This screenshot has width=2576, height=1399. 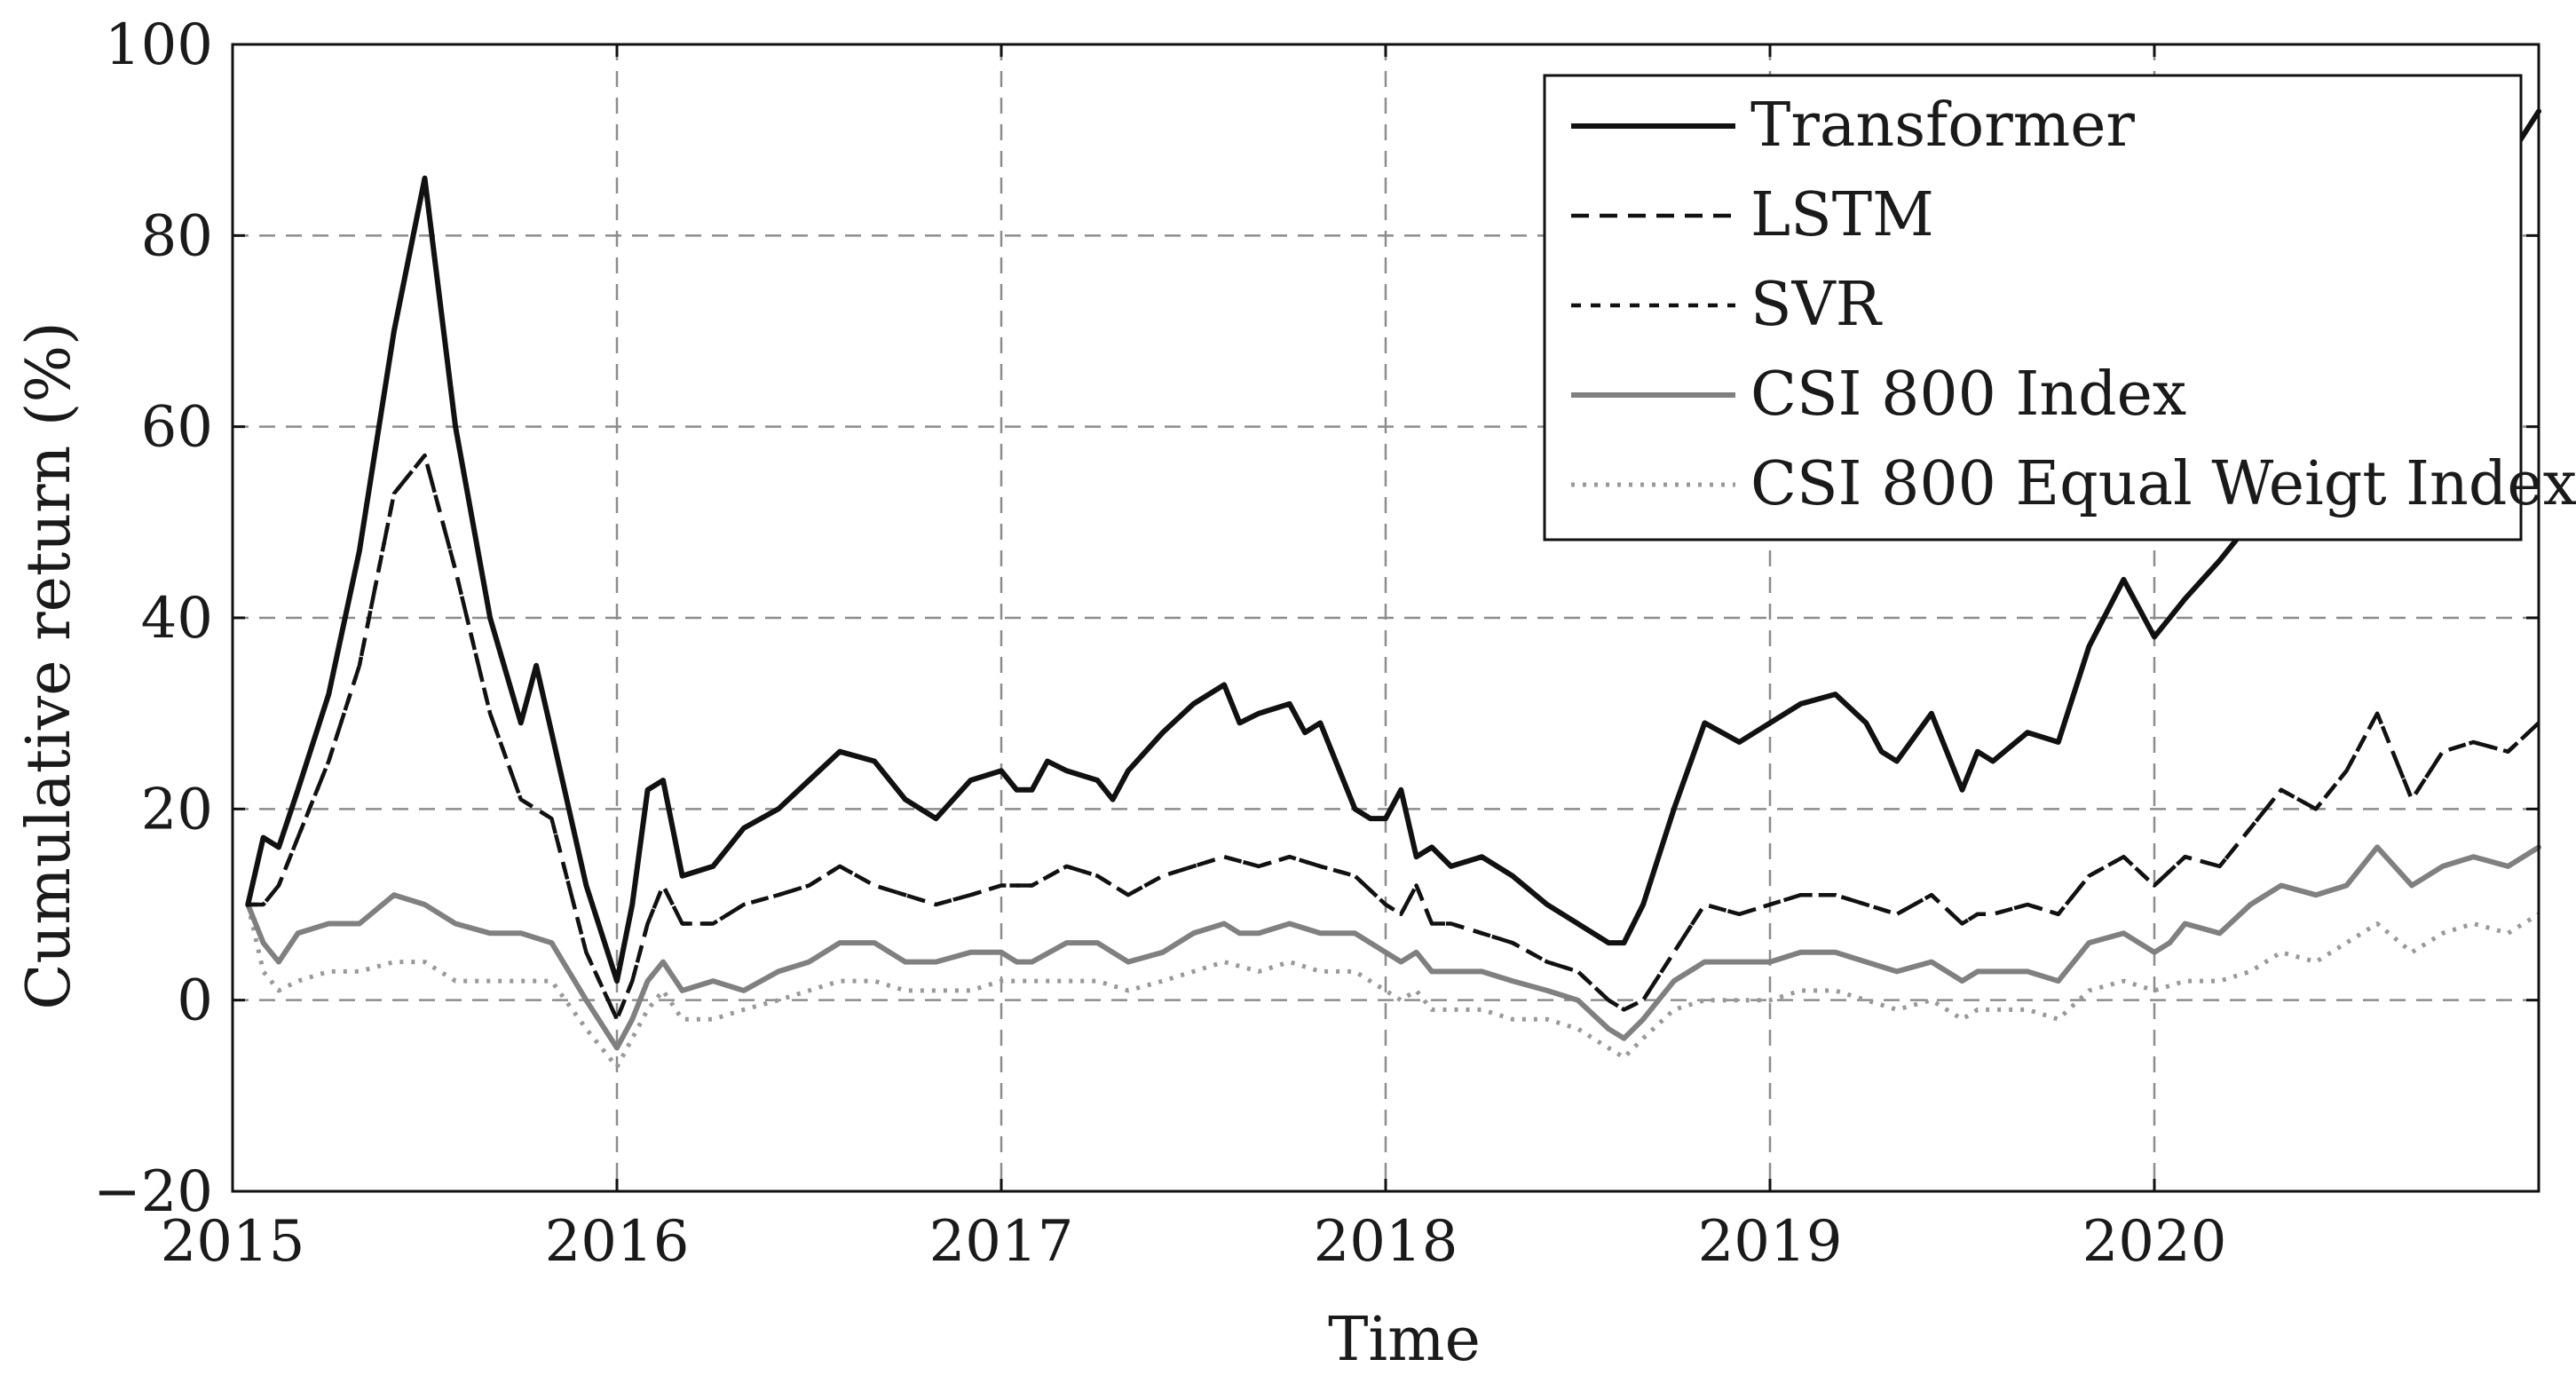 What do you see at coordinates (153, 1192) in the screenshot?
I see `y-tick-label: −20` at bounding box center [153, 1192].